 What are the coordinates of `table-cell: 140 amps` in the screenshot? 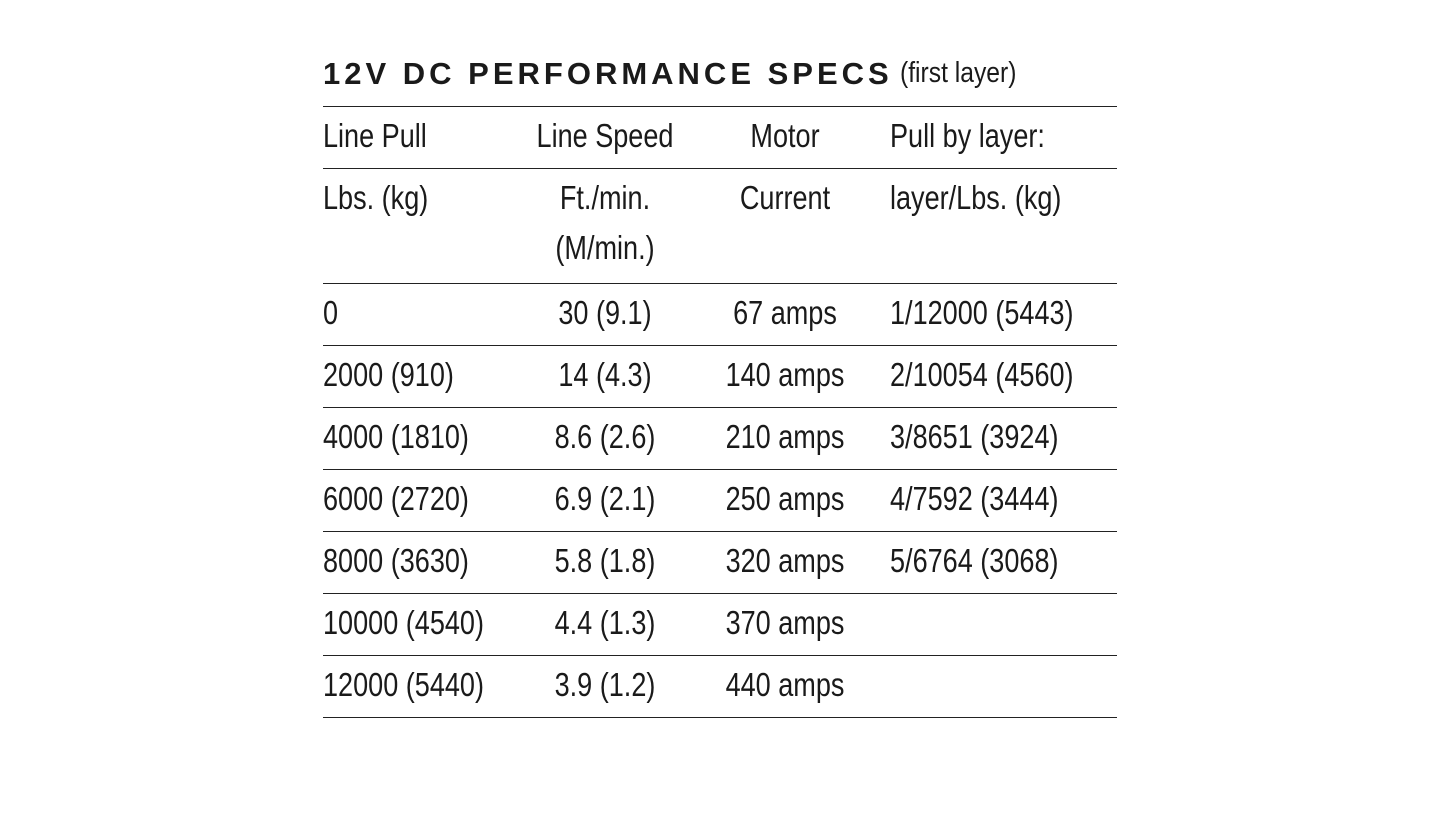 It's located at (785, 374).